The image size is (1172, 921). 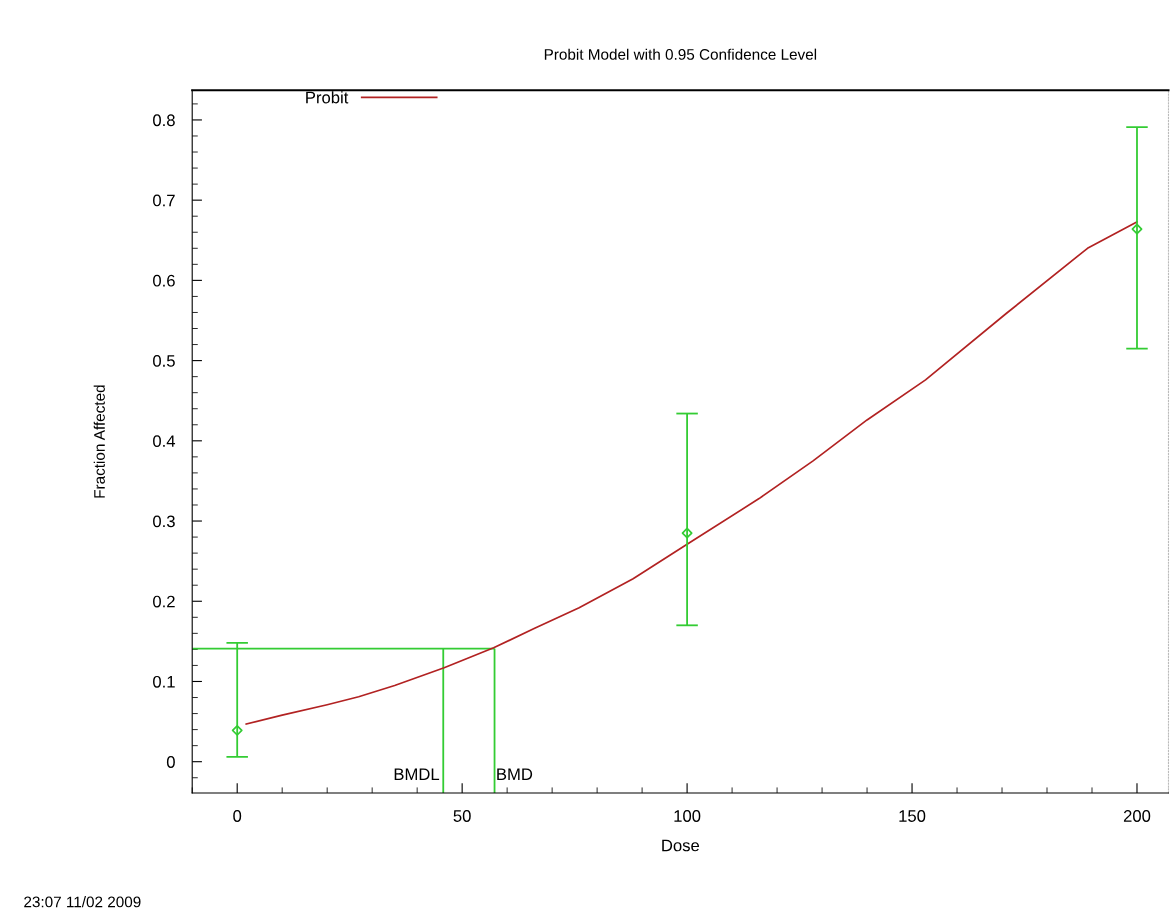 What do you see at coordinates (327, 97) in the screenshot?
I see `legend-label: Probit` at bounding box center [327, 97].